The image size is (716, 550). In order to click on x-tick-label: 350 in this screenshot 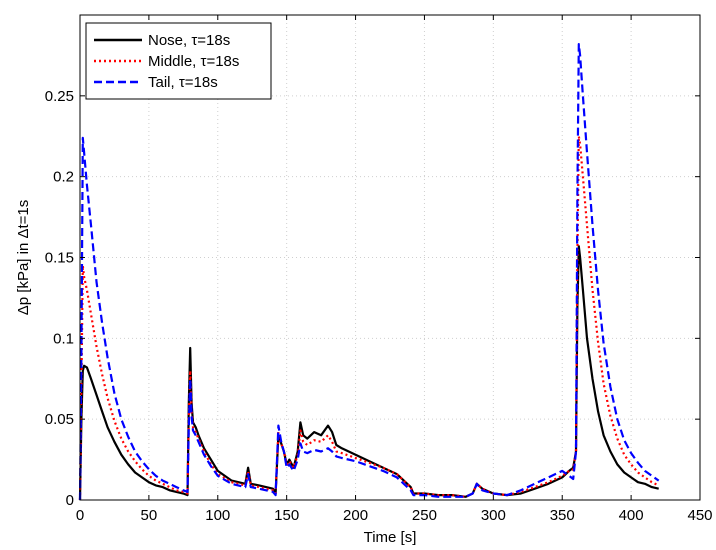, I will do `click(562, 515)`.